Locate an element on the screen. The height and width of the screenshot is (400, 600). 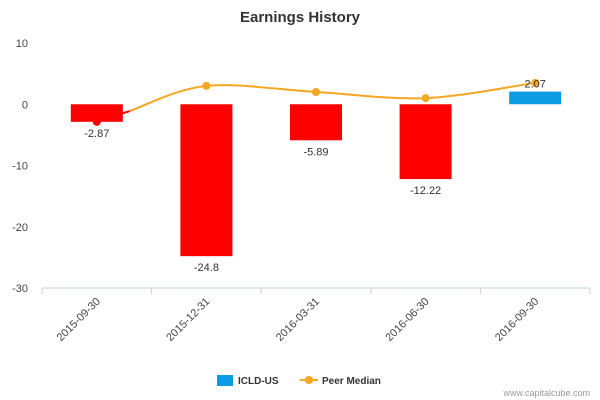
bar-value-label: -24.8 is located at coordinates (206, 268).